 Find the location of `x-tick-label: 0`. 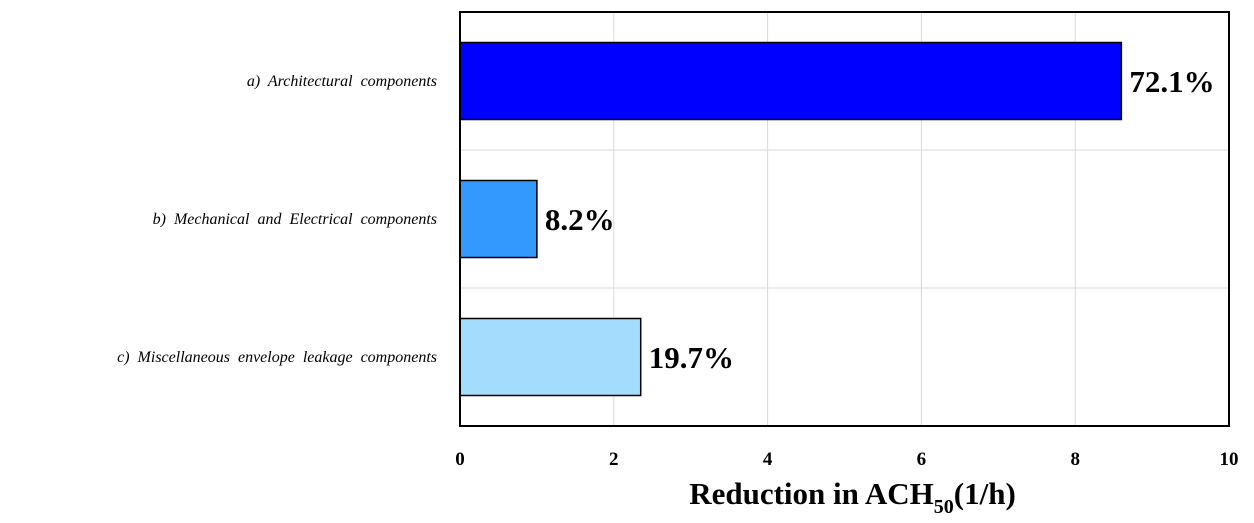

x-tick-label: 0 is located at coordinates (460, 459).